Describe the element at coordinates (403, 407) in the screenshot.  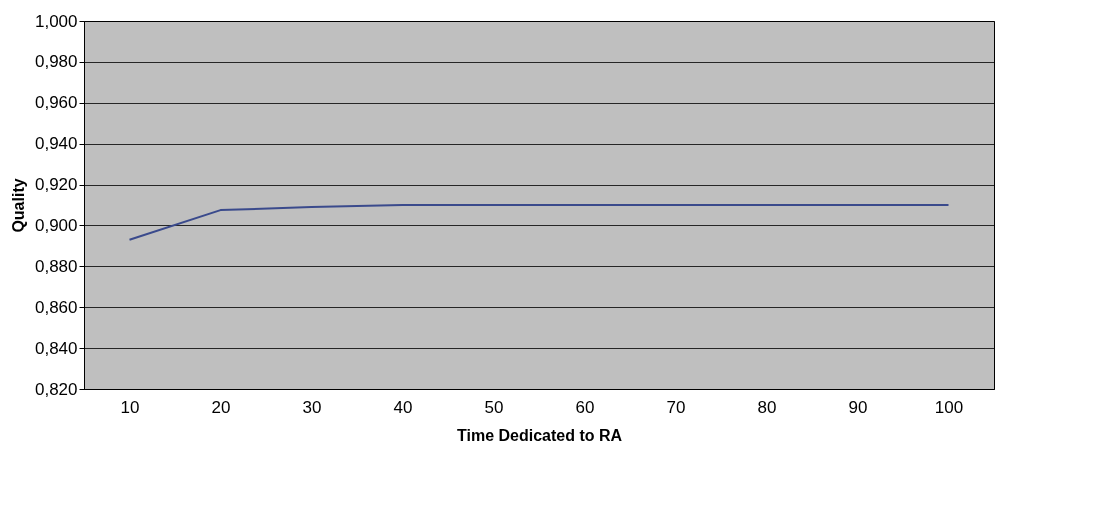
I see `x-tick-label: 40` at that location.